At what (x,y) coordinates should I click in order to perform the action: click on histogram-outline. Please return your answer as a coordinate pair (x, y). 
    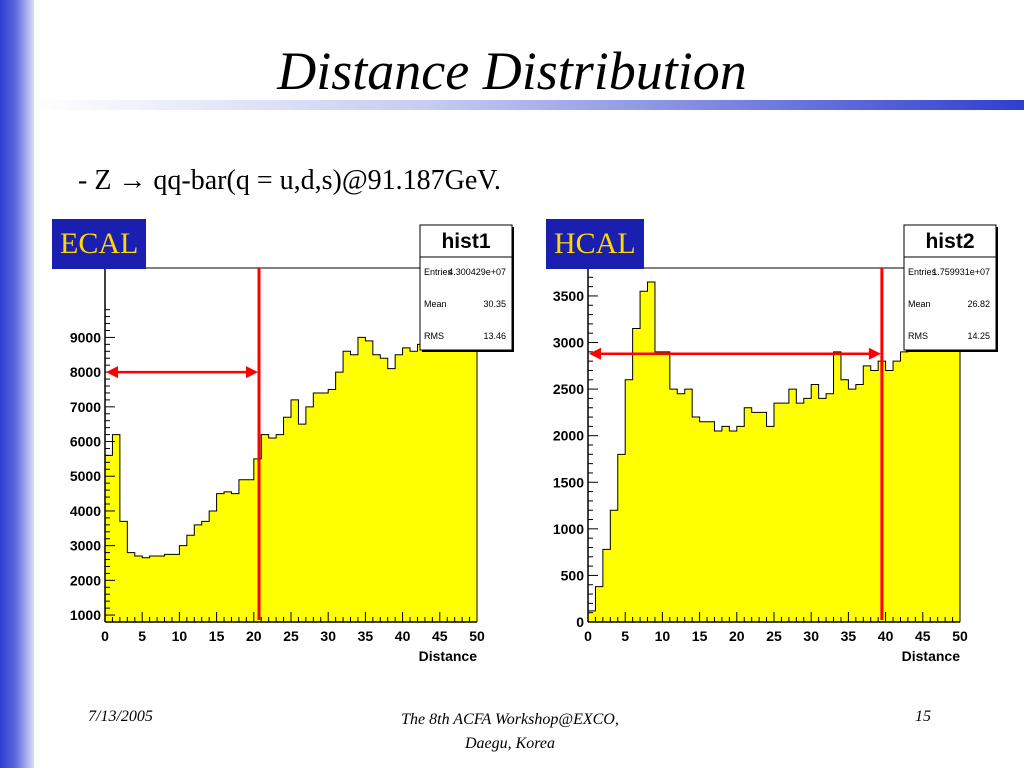
    Looking at the image, I should click on (291, 475).